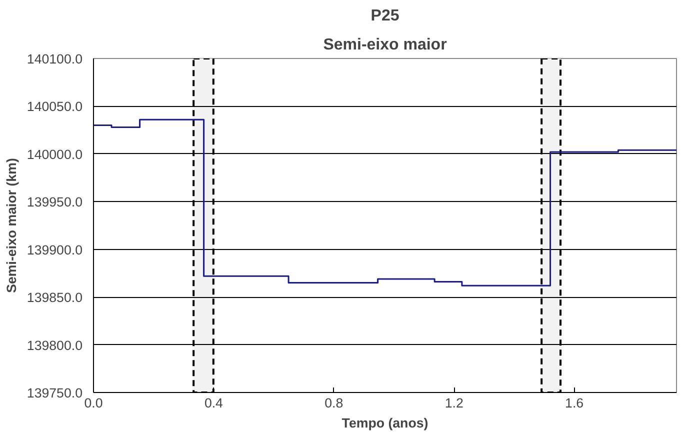 The image size is (684, 433). What do you see at coordinates (54, 59) in the screenshot?
I see `y-tick-label: 140100.0` at bounding box center [54, 59].